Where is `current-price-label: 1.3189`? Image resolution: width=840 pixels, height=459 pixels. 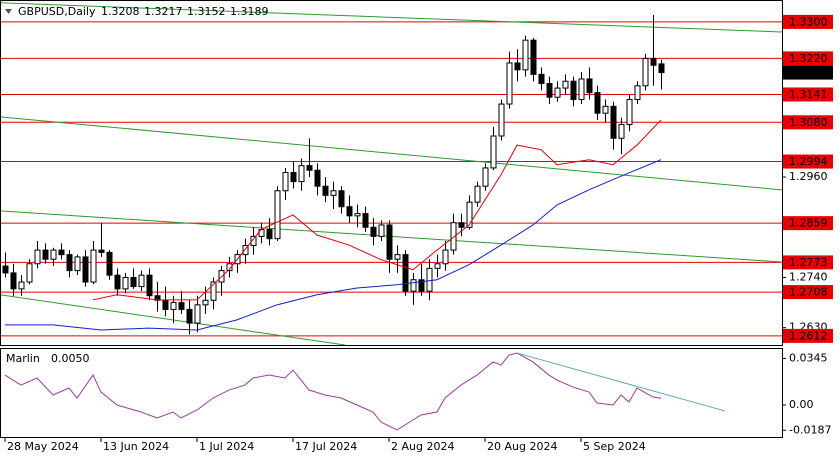 current-price-label: 1.3189 is located at coordinates (808, 72).